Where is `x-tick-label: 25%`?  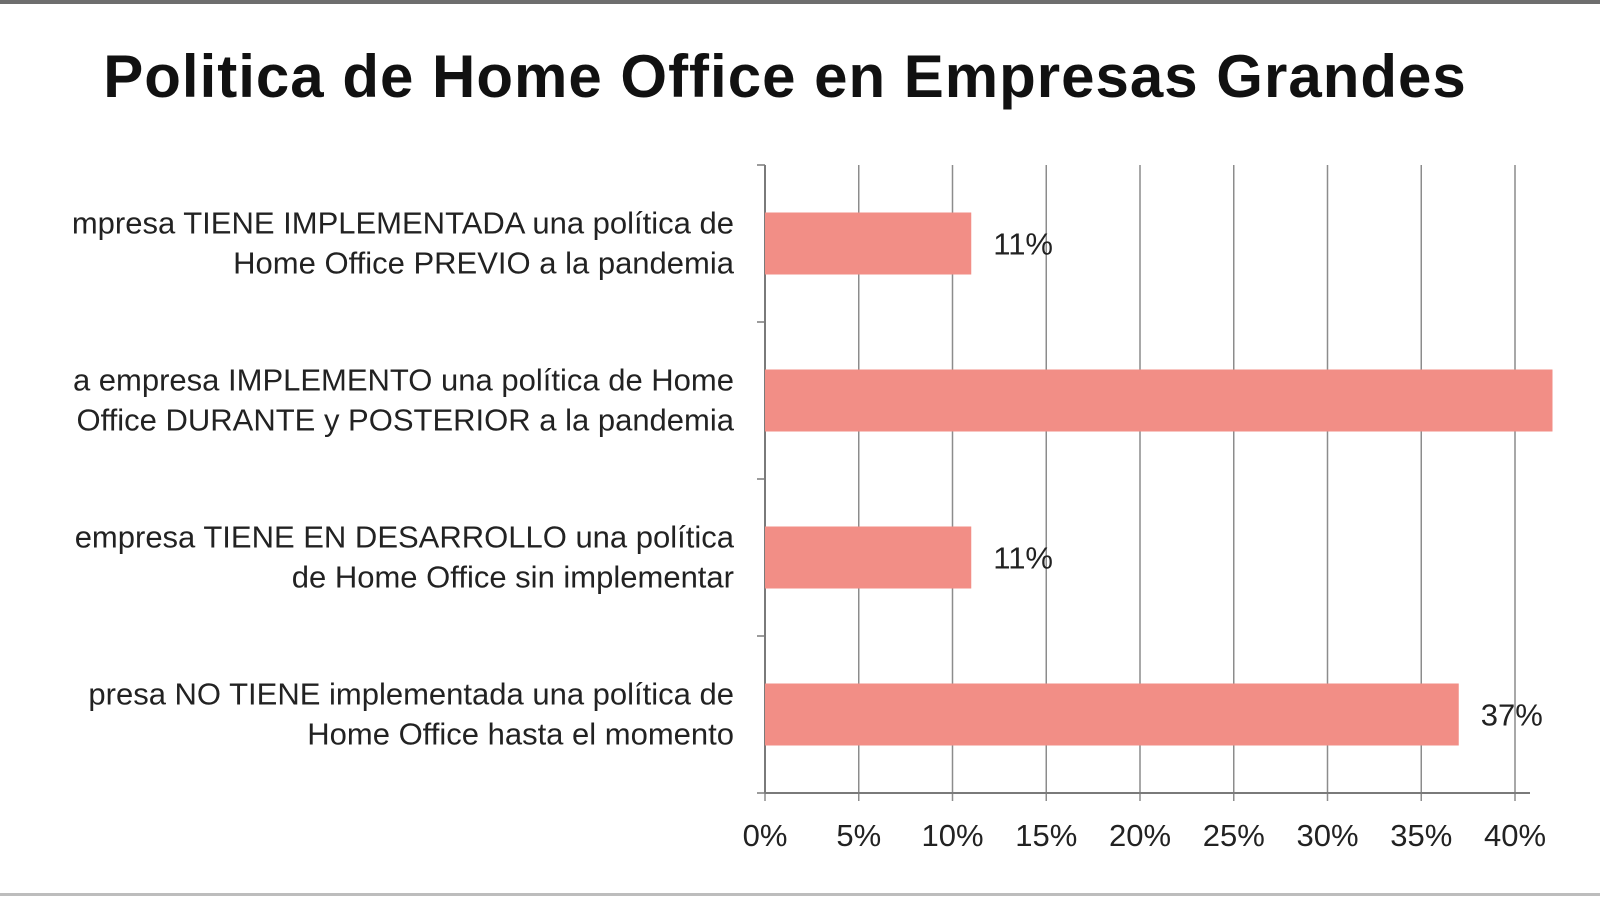 x-tick-label: 25% is located at coordinates (1234, 835).